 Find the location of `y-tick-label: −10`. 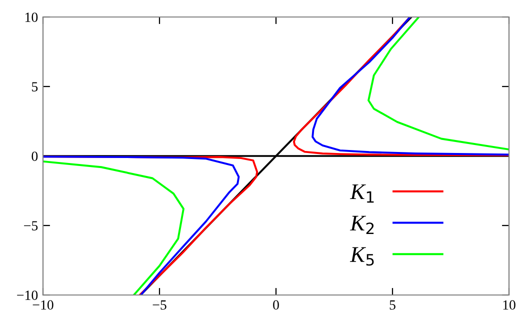

y-tick-label: −10 is located at coordinates (27, 295).